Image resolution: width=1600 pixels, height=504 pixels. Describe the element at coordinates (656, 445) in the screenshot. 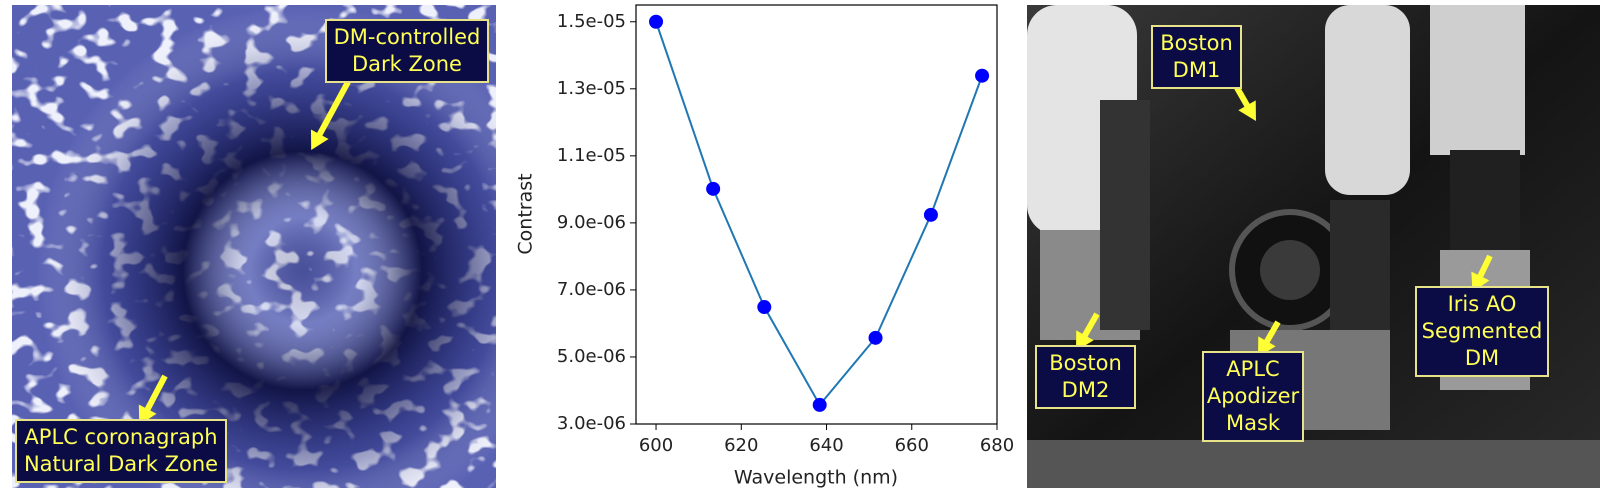

I see `x-tick-label: 600` at that location.